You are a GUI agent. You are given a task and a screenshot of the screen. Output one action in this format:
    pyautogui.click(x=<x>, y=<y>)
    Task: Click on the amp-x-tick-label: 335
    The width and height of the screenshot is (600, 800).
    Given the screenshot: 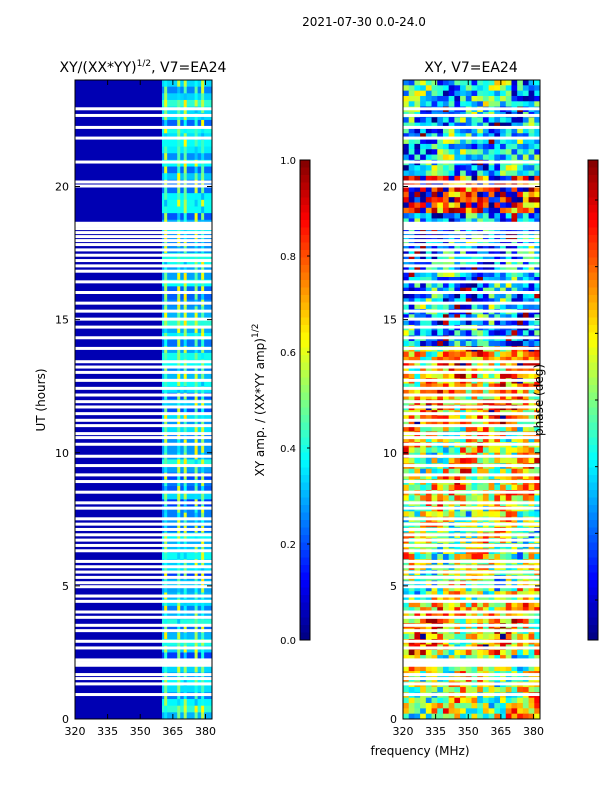 What is the action you would take?
    pyautogui.click(x=107, y=731)
    